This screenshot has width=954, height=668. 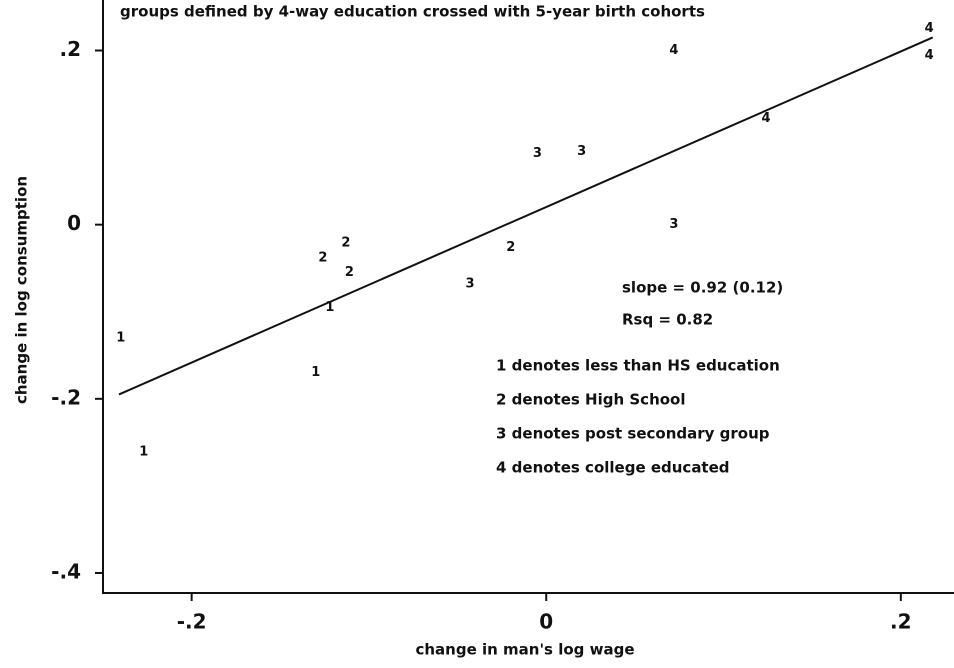 I want to click on x-tick-label: -.2, so click(x=192, y=622).